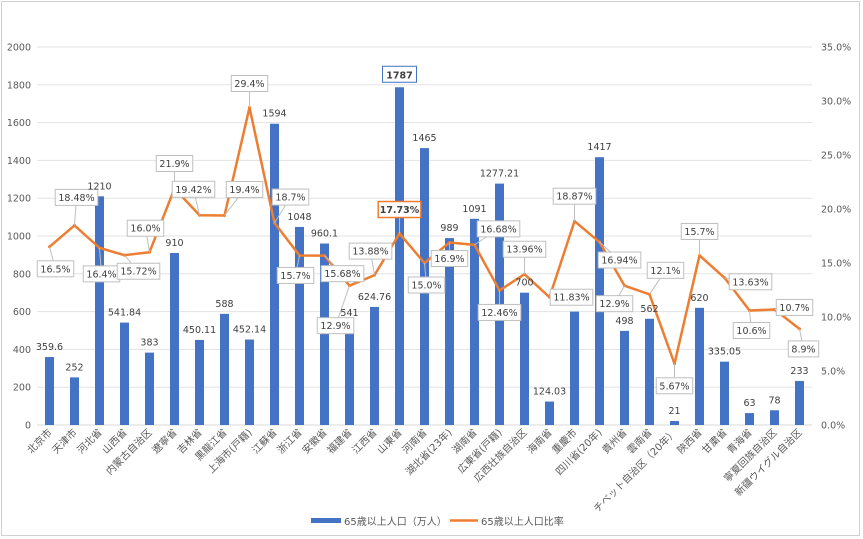 This screenshot has width=863, height=539. Describe the element at coordinates (124, 313) in the screenshot. I see `bar-data-label: 541.84` at that location.